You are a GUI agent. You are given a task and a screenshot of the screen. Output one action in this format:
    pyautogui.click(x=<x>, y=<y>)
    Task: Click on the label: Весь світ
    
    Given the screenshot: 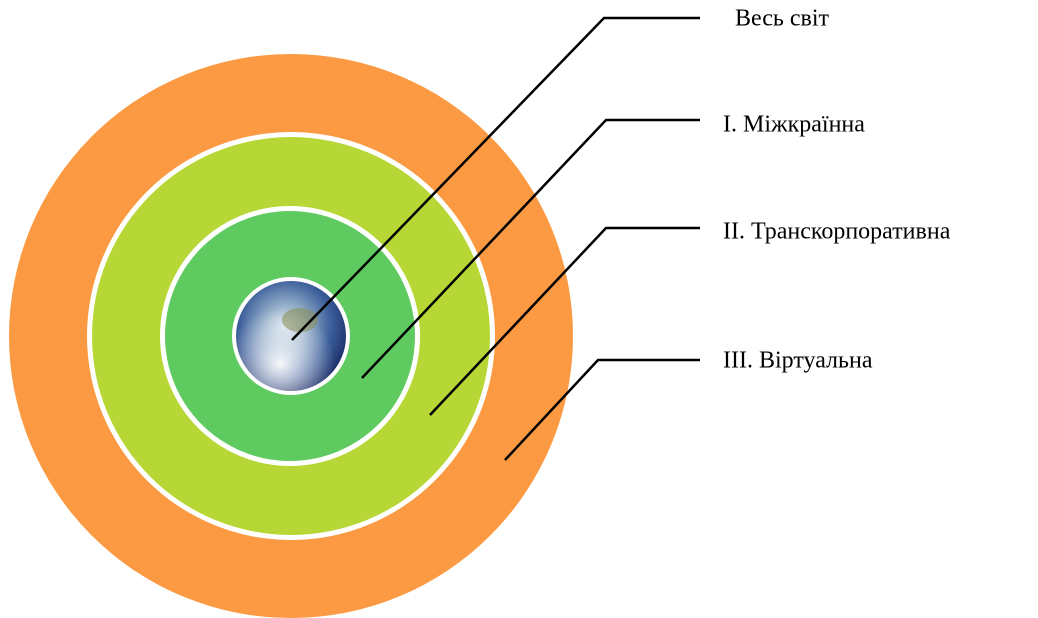 What is the action you would take?
    pyautogui.click(x=782, y=19)
    